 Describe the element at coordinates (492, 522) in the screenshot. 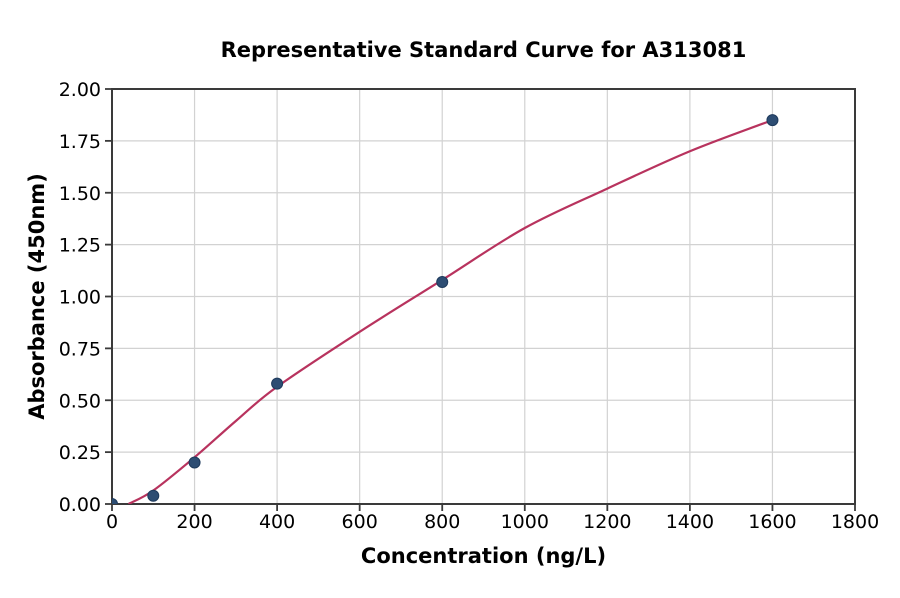

I see `x-tick-labels: 0 200 400 600 800 1000 1200 1400 1600 1800` at that location.